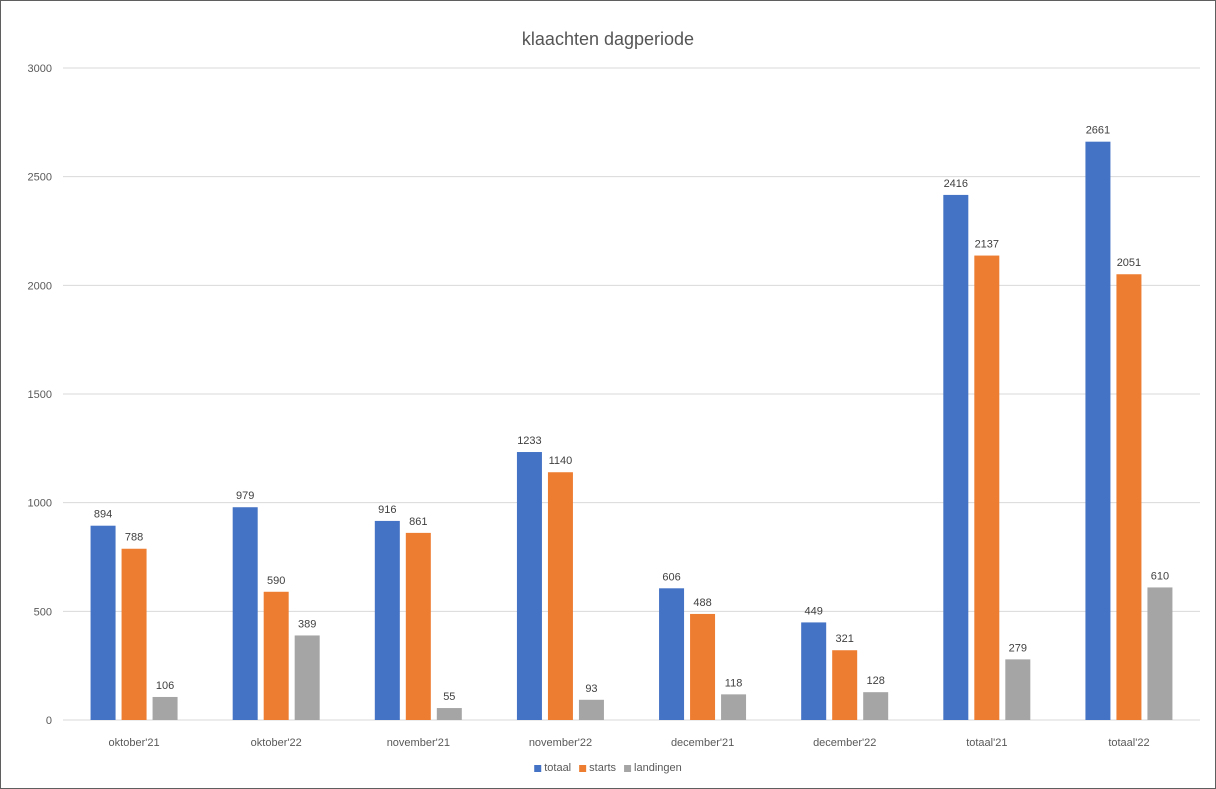 This screenshot has width=1216, height=789. I want to click on data-label-starts: 788, so click(134, 538).